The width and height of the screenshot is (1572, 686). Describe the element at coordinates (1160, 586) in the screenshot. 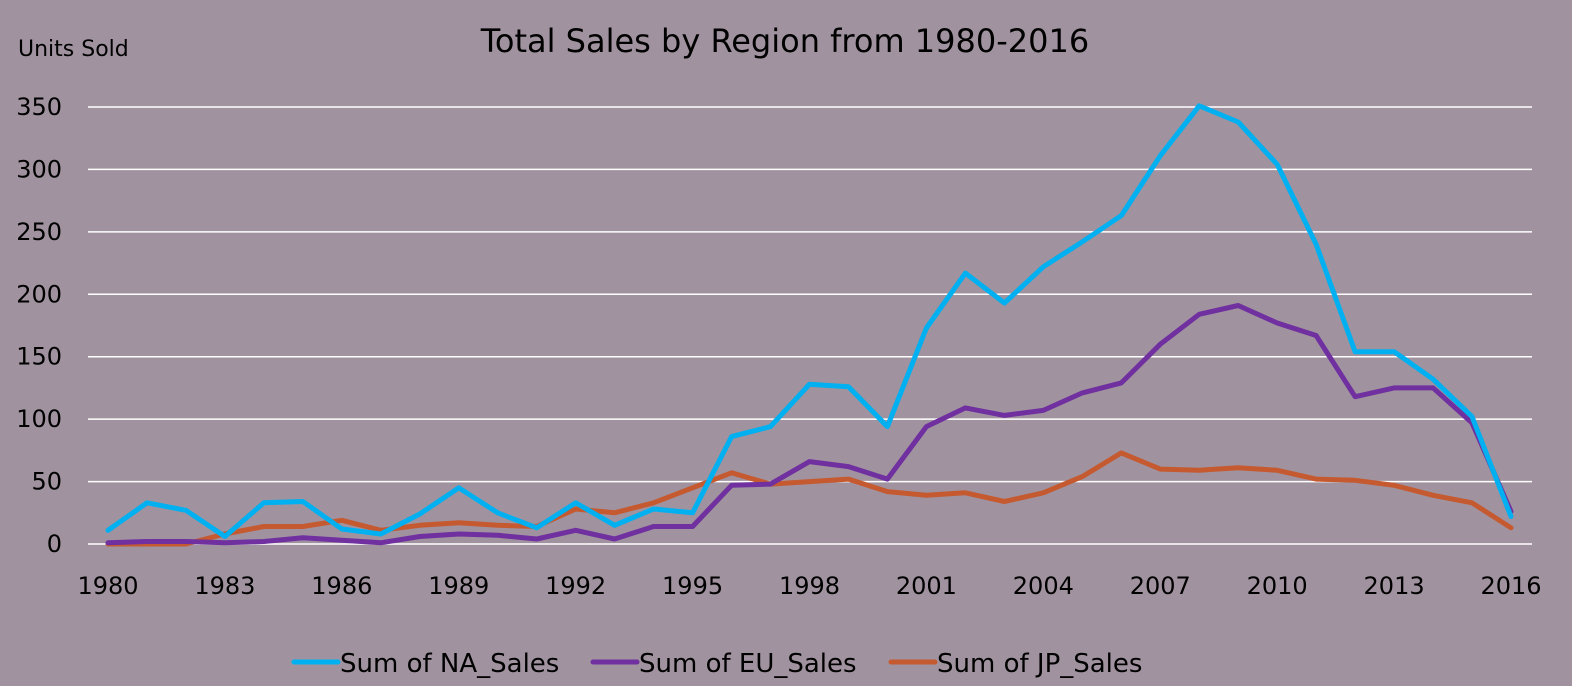

I see `x-tick-label: 2007` at that location.